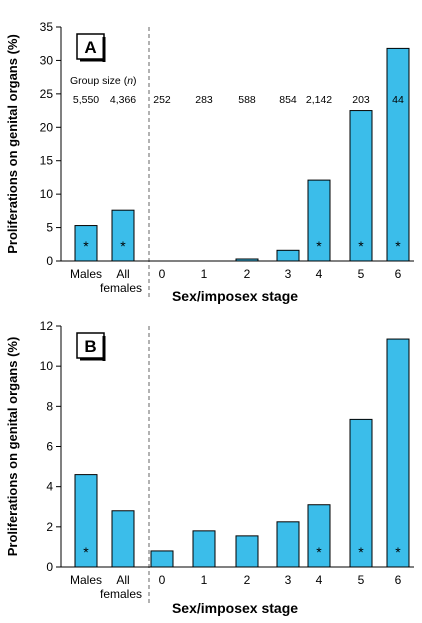  Describe the element at coordinates (49, 406) in the screenshot. I see `y-tick-label: 8` at that location.